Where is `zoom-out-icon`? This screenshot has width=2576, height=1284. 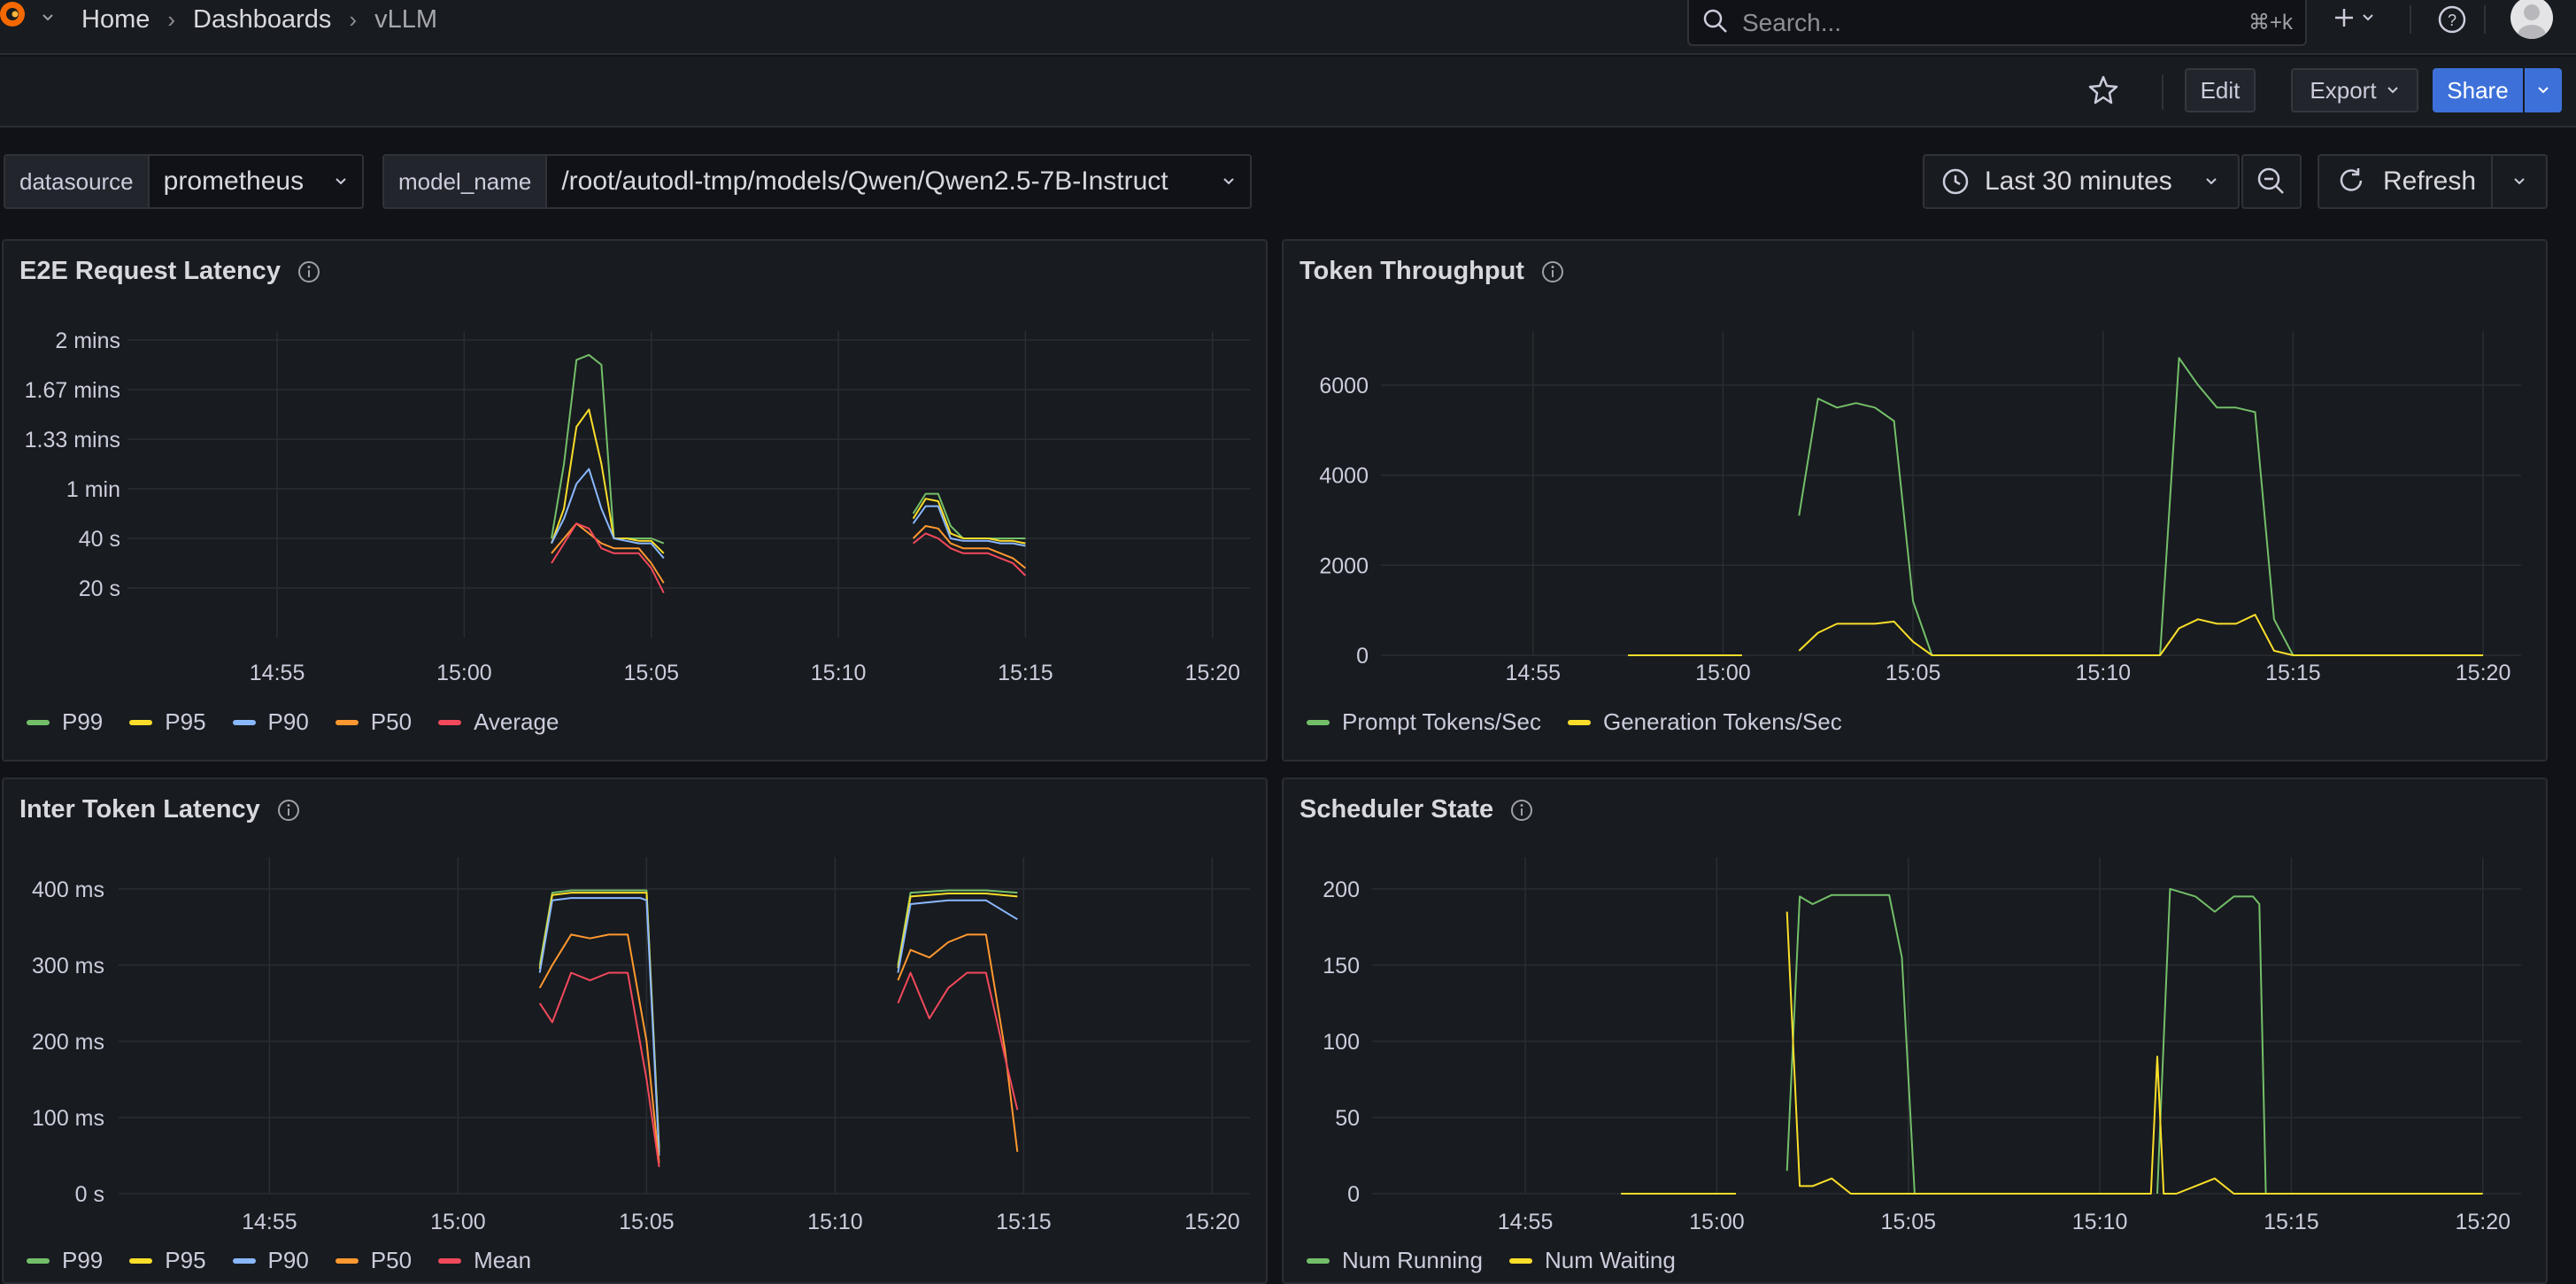 zoom-out-icon is located at coordinates (2270, 180).